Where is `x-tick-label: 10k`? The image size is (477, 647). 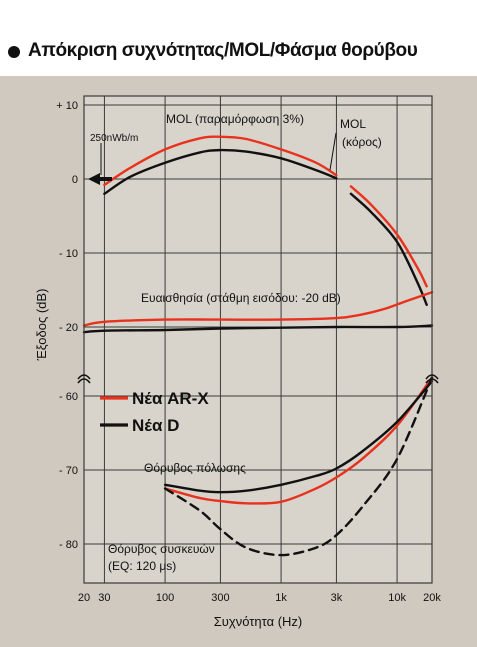
x-tick-label: 10k is located at coordinates (397, 598).